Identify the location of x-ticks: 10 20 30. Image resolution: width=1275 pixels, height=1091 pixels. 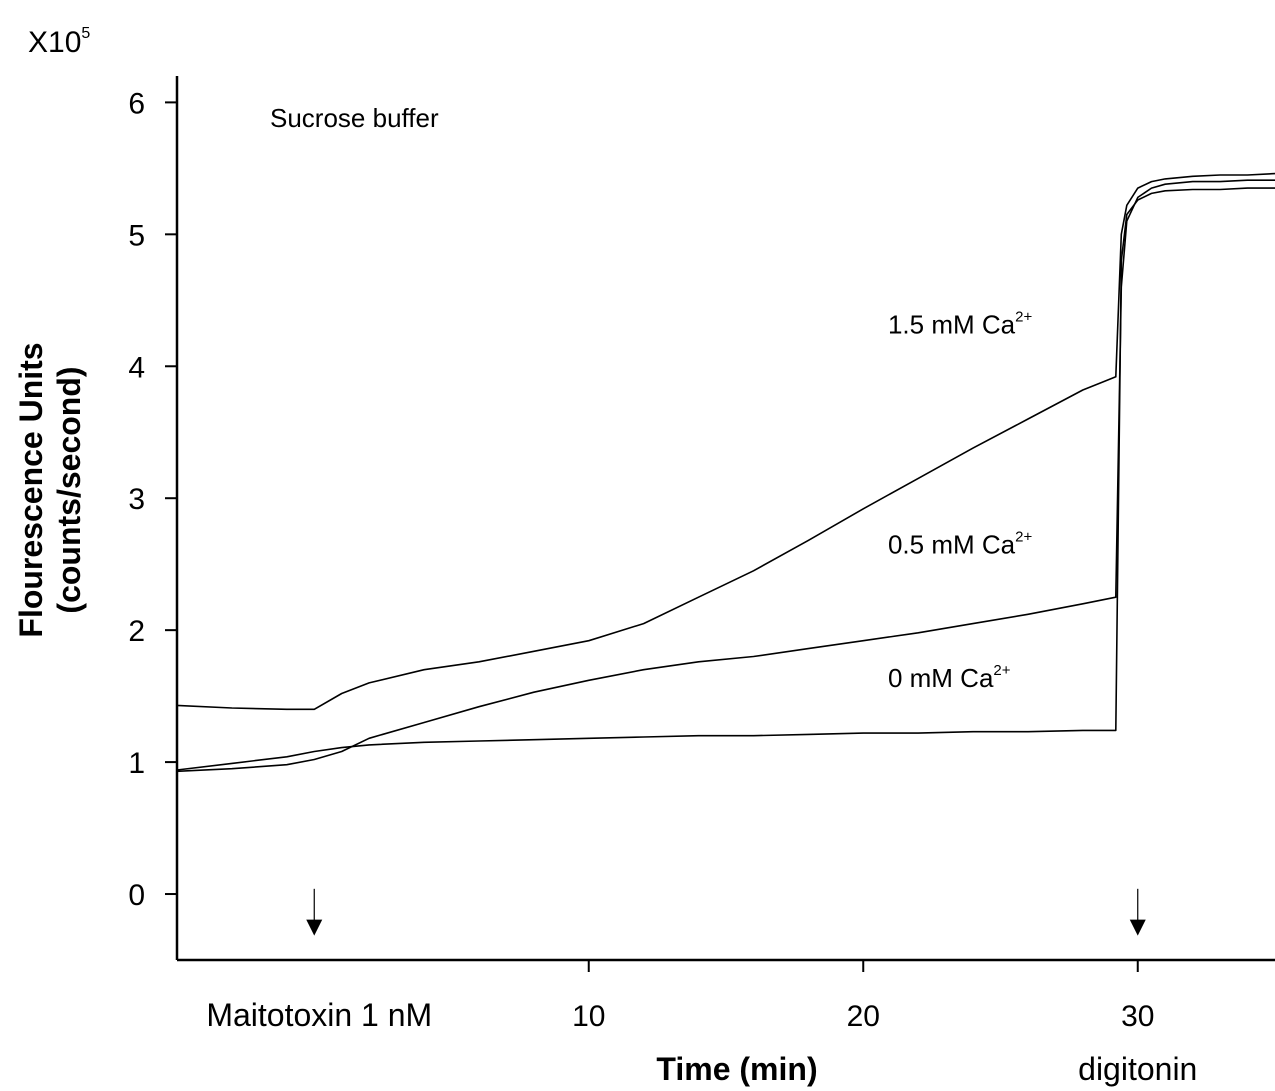
(863, 996).